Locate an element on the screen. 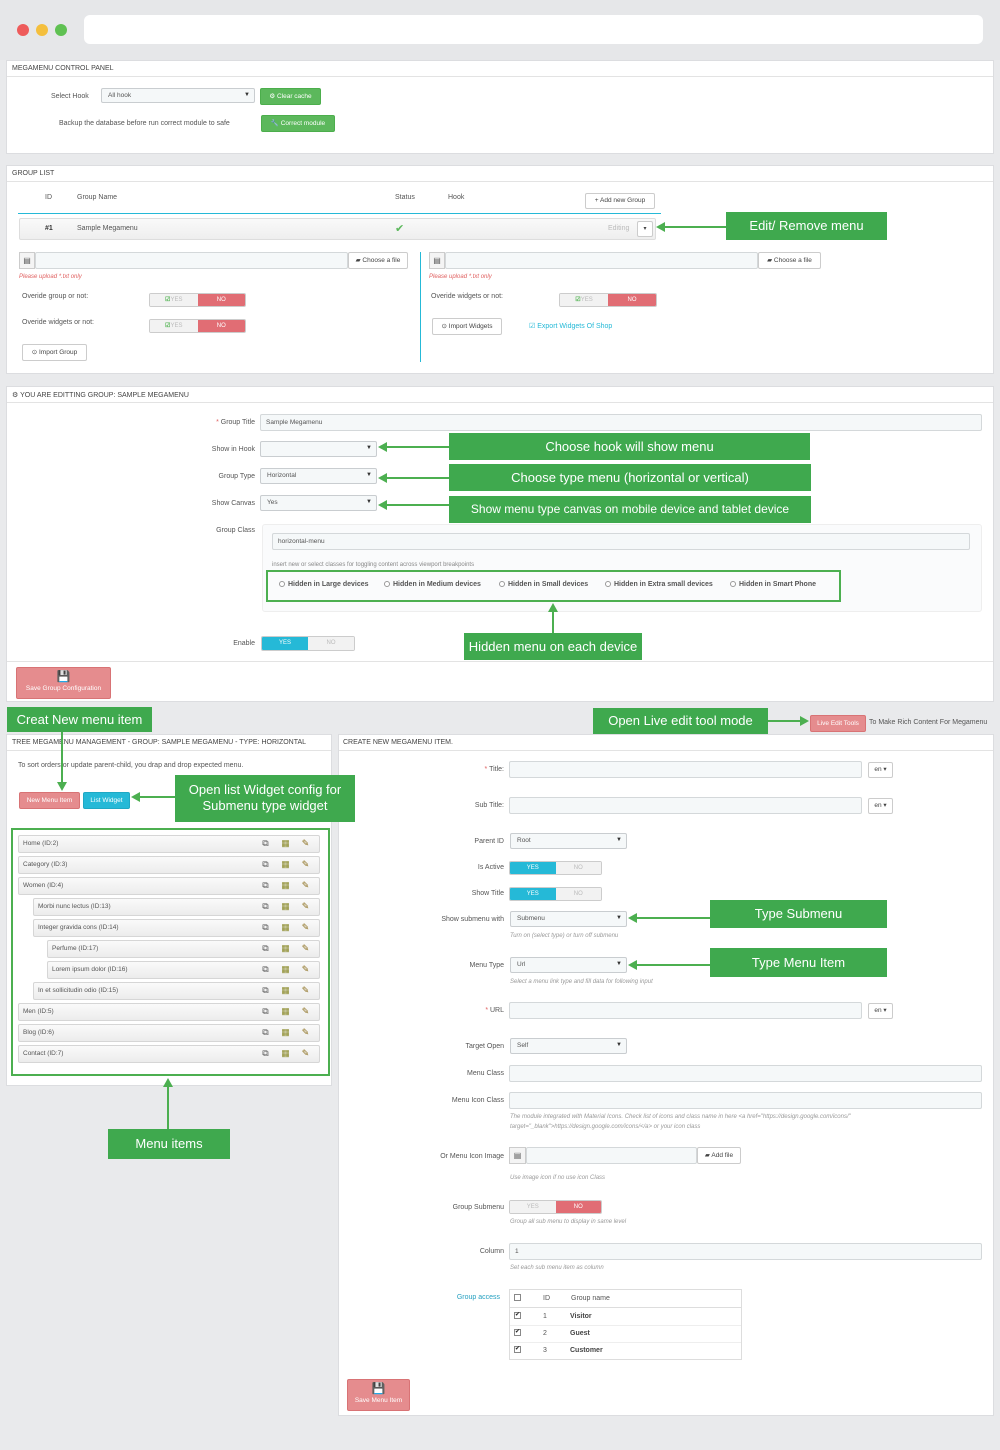  group-title-input: Sample Megamenu is located at coordinates (621, 422).